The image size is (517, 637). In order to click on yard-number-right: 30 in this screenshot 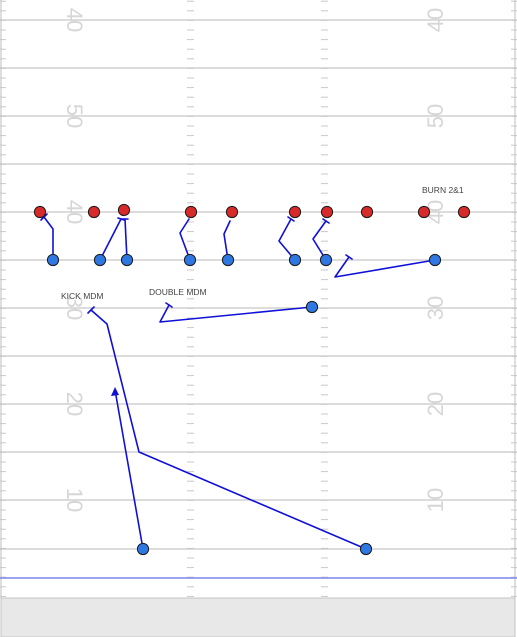, I will do `click(435, 308)`.